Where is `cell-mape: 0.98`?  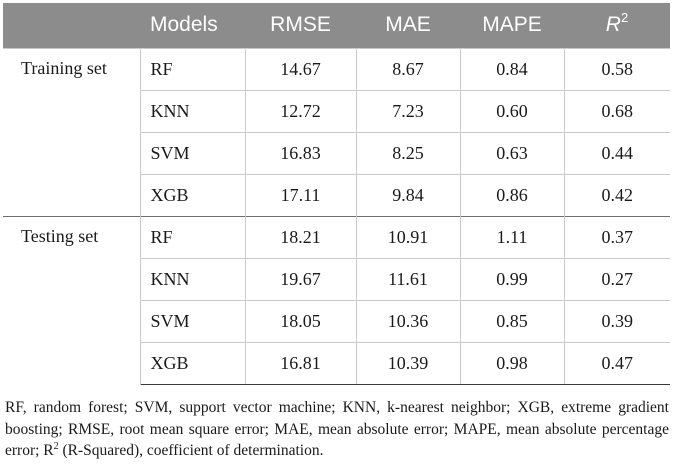
cell-mape: 0.98 is located at coordinates (511, 363).